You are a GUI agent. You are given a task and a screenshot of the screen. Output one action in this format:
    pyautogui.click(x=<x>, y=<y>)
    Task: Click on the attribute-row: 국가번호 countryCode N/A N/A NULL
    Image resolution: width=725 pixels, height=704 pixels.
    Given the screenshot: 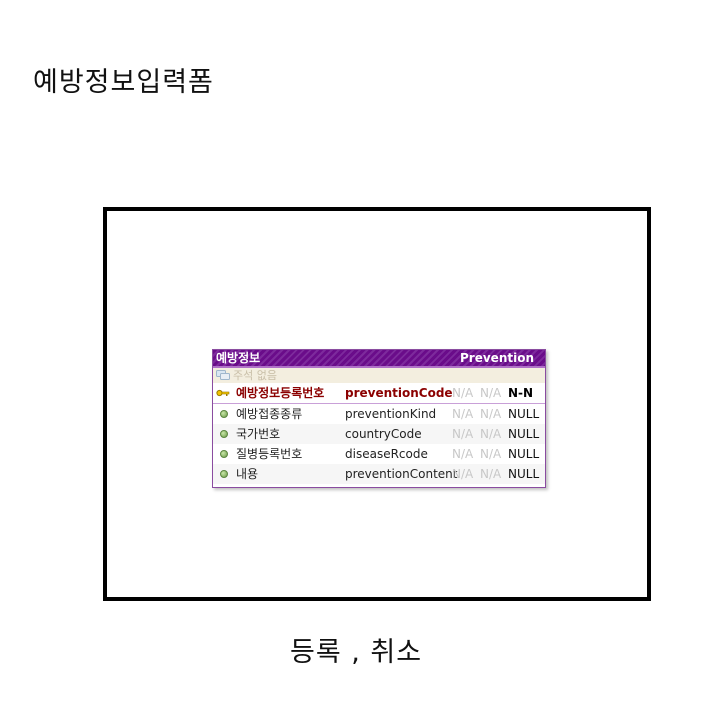 What is the action you would take?
    pyautogui.click(x=379, y=434)
    